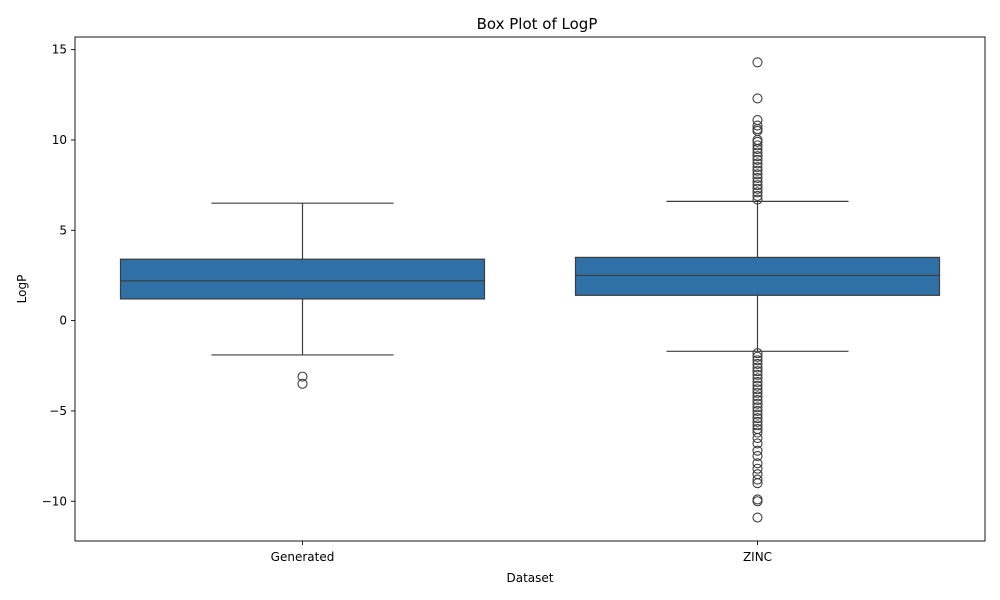  What do you see at coordinates (58, 275) in the screenshot?
I see `y-axis: −10 −5 0 5 10 15` at bounding box center [58, 275].